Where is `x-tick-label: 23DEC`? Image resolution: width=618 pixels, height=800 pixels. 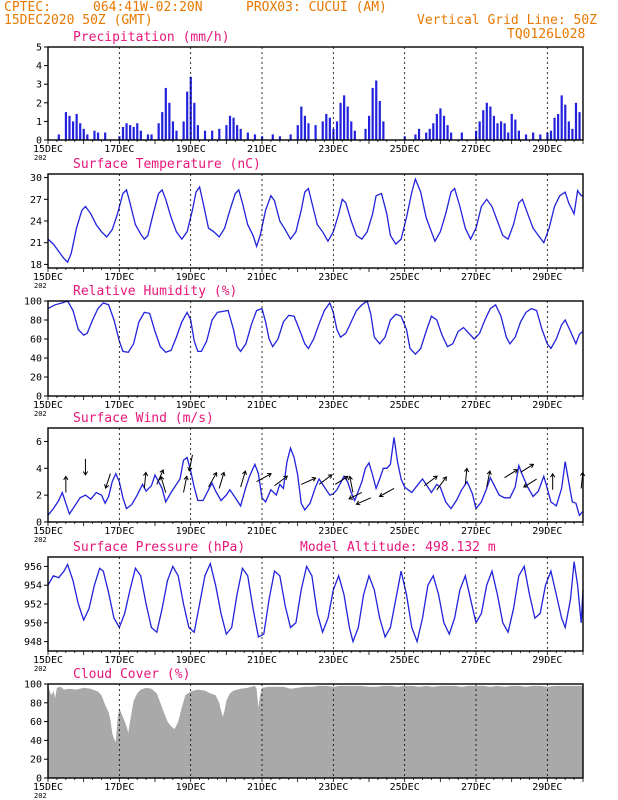 x-tick-label: 23DEC is located at coordinates (333, 660).